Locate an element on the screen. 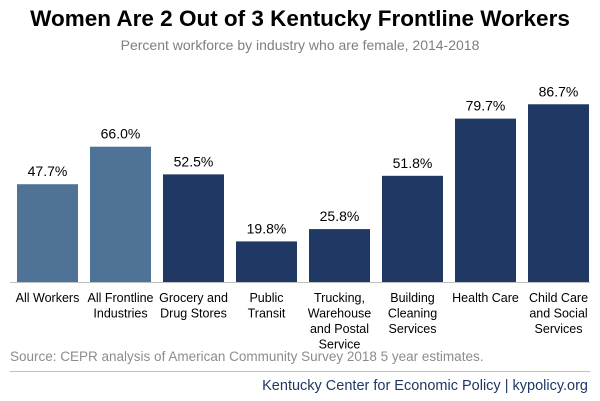  x-tick-label-2: Grocery and Drug Stores is located at coordinates (193, 306).